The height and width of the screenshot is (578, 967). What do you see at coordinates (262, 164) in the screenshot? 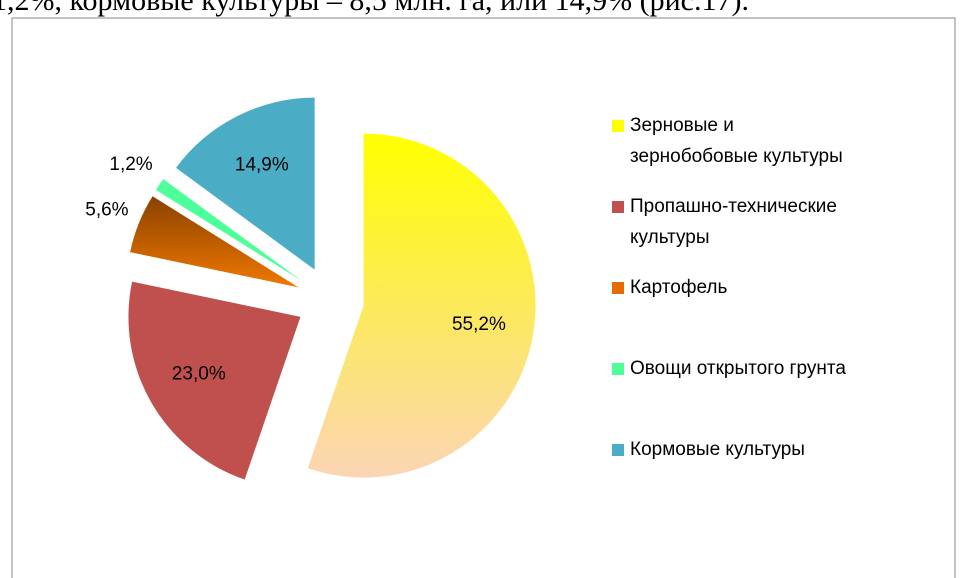
I see `data-label: 14,9%` at bounding box center [262, 164].